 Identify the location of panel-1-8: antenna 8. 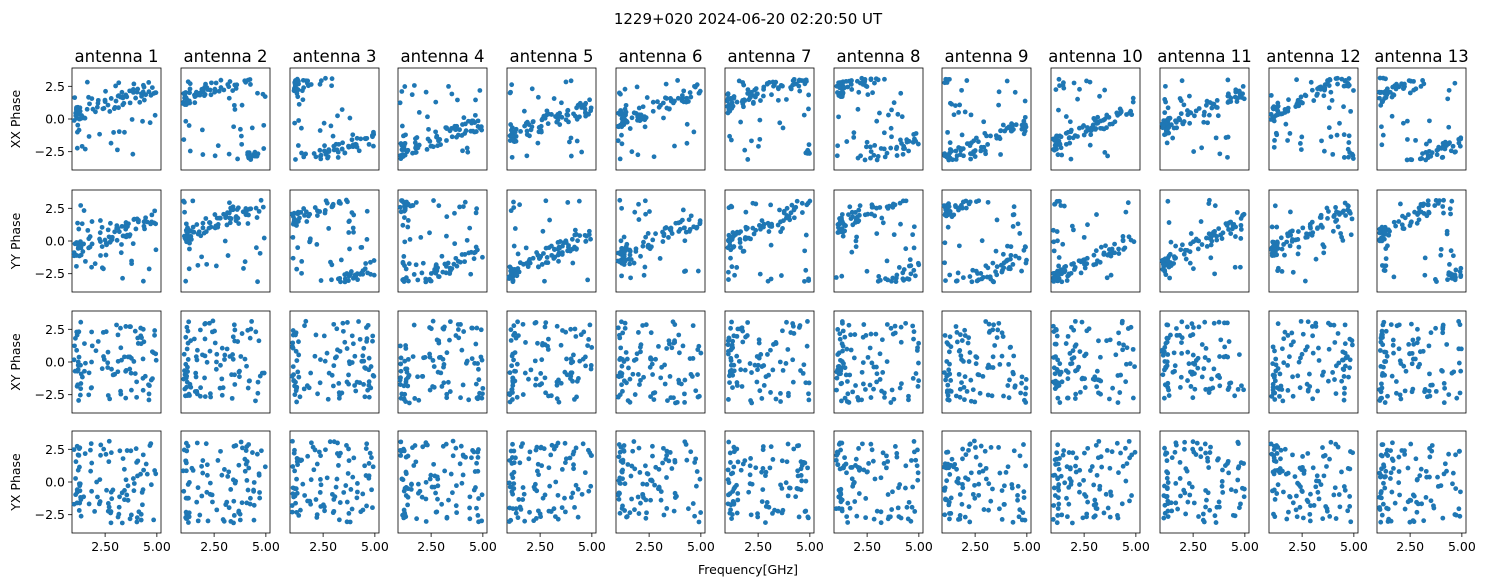
(878, 109).